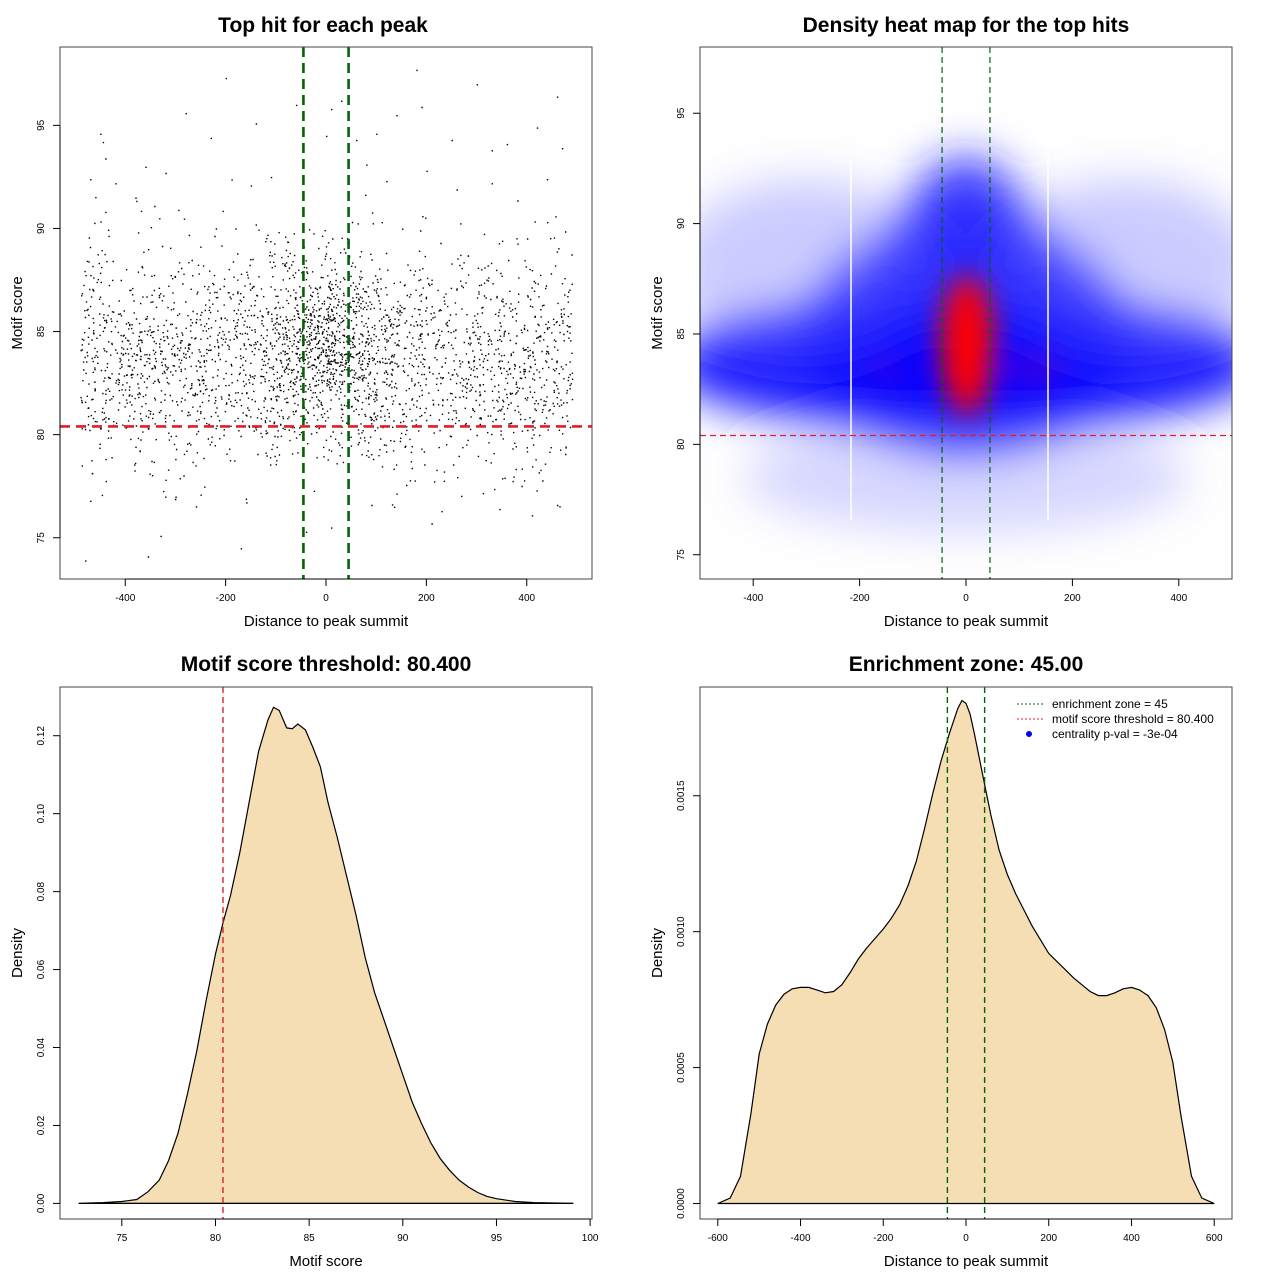 Image resolution: width=1280 pixels, height=1280 pixels. I want to click on heatmap-red-center, so click(967, 338).